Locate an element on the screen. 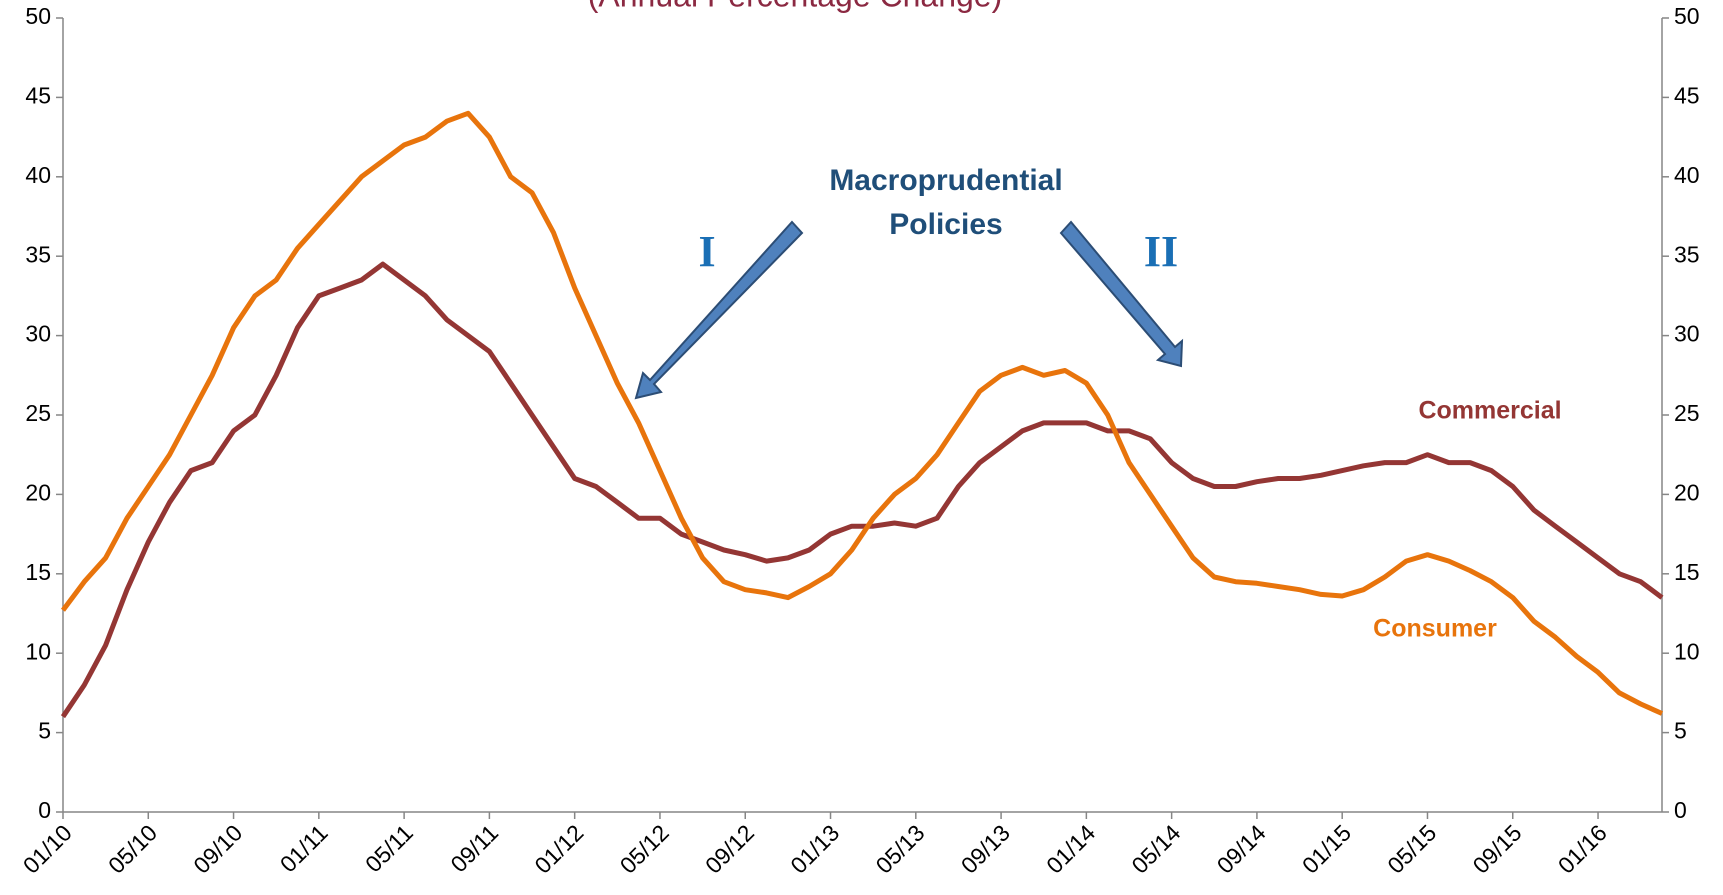 The image size is (1723, 895). x-tick-label: 09/13 is located at coordinates (985, 848).